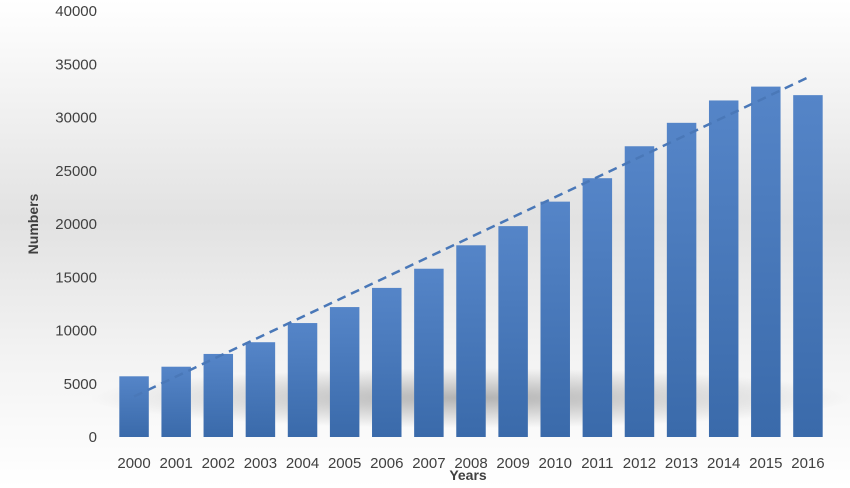  What do you see at coordinates (428, 463) in the screenshot?
I see `x-tick-label: 2007` at bounding box center [428, 463].